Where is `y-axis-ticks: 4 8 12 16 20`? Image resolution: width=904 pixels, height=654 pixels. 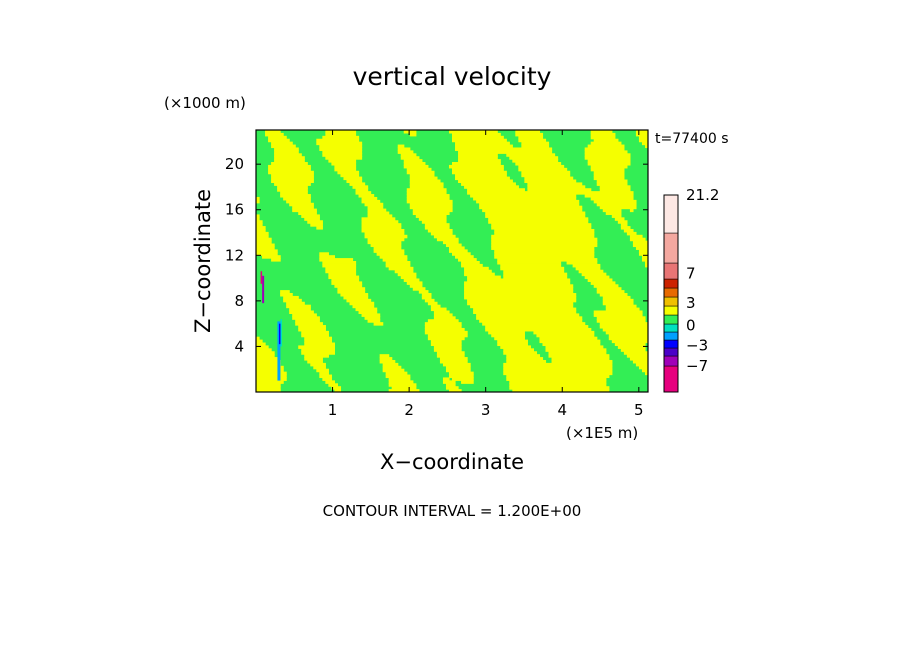 y-axis-ticks: 4 8 12 16 20 is located at coordinates (436, 255).